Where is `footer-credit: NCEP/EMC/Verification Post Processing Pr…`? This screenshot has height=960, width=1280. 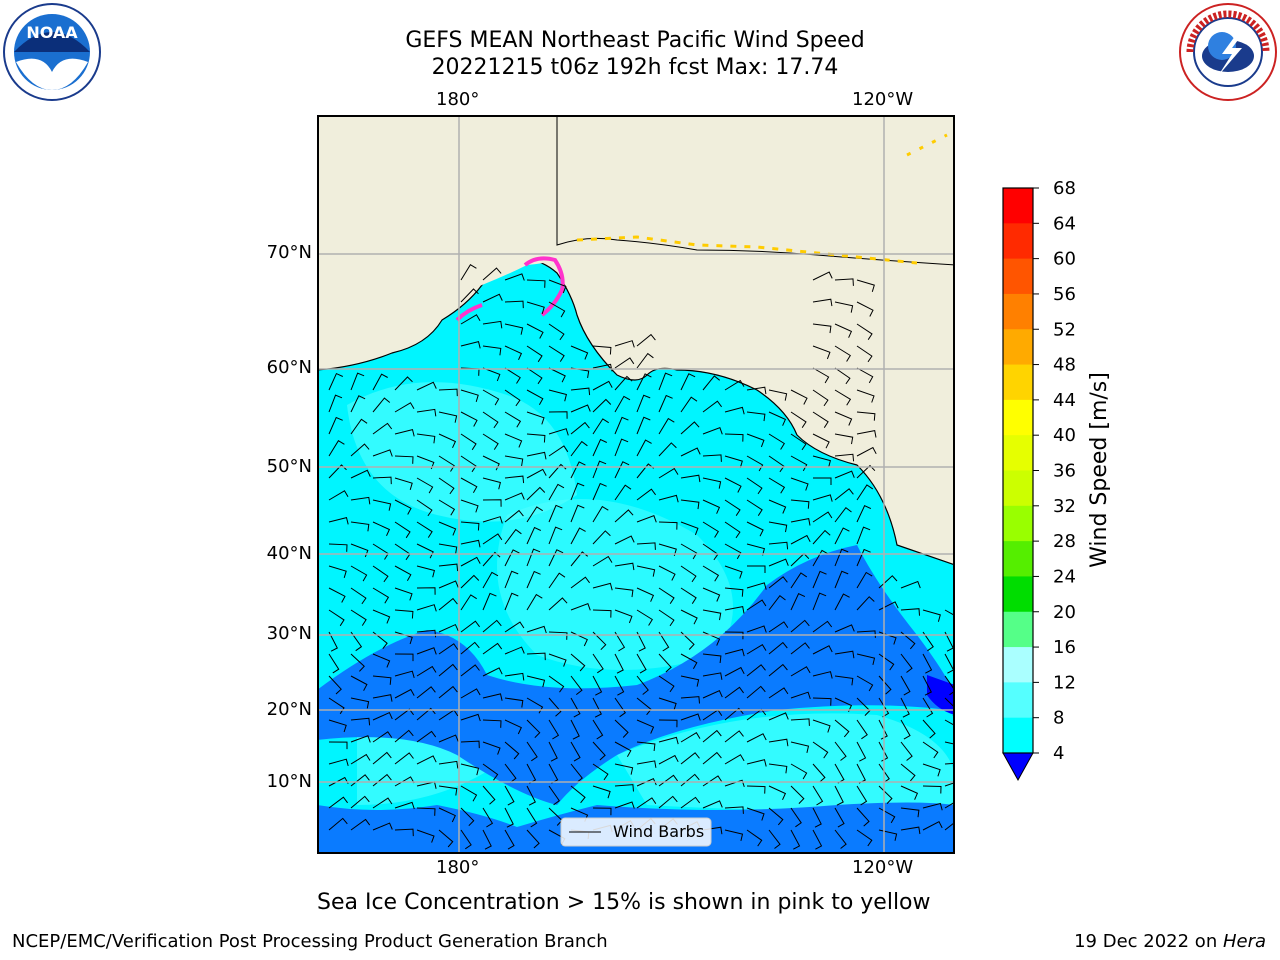
footer-credit: NCEP/EMC/Verification Post Processing Pr… is located at coordinates (310, 941).